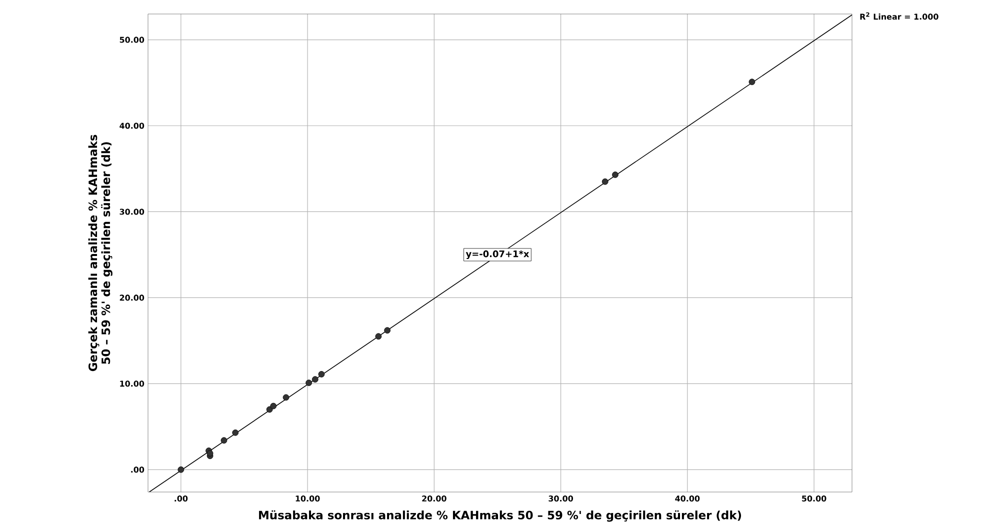 This screenshot has height=525, width=986. Describe the element at coordinates (500, 516) in the screenshot. I see `x-axis-title: Müsabaka sonrası analizde % KAHmaks 50 – 59 %' de geçirilen süreler (dk)` at that location.